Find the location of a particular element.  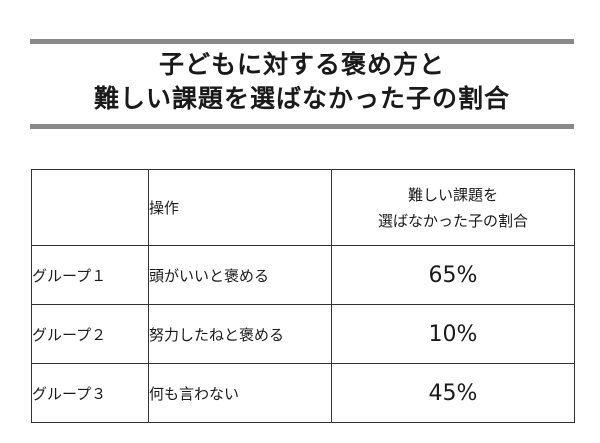

page-title: 子どもに対する褒め方と 難しい課題を選ばなかった子の割合 is located at coordinates (302, 82).